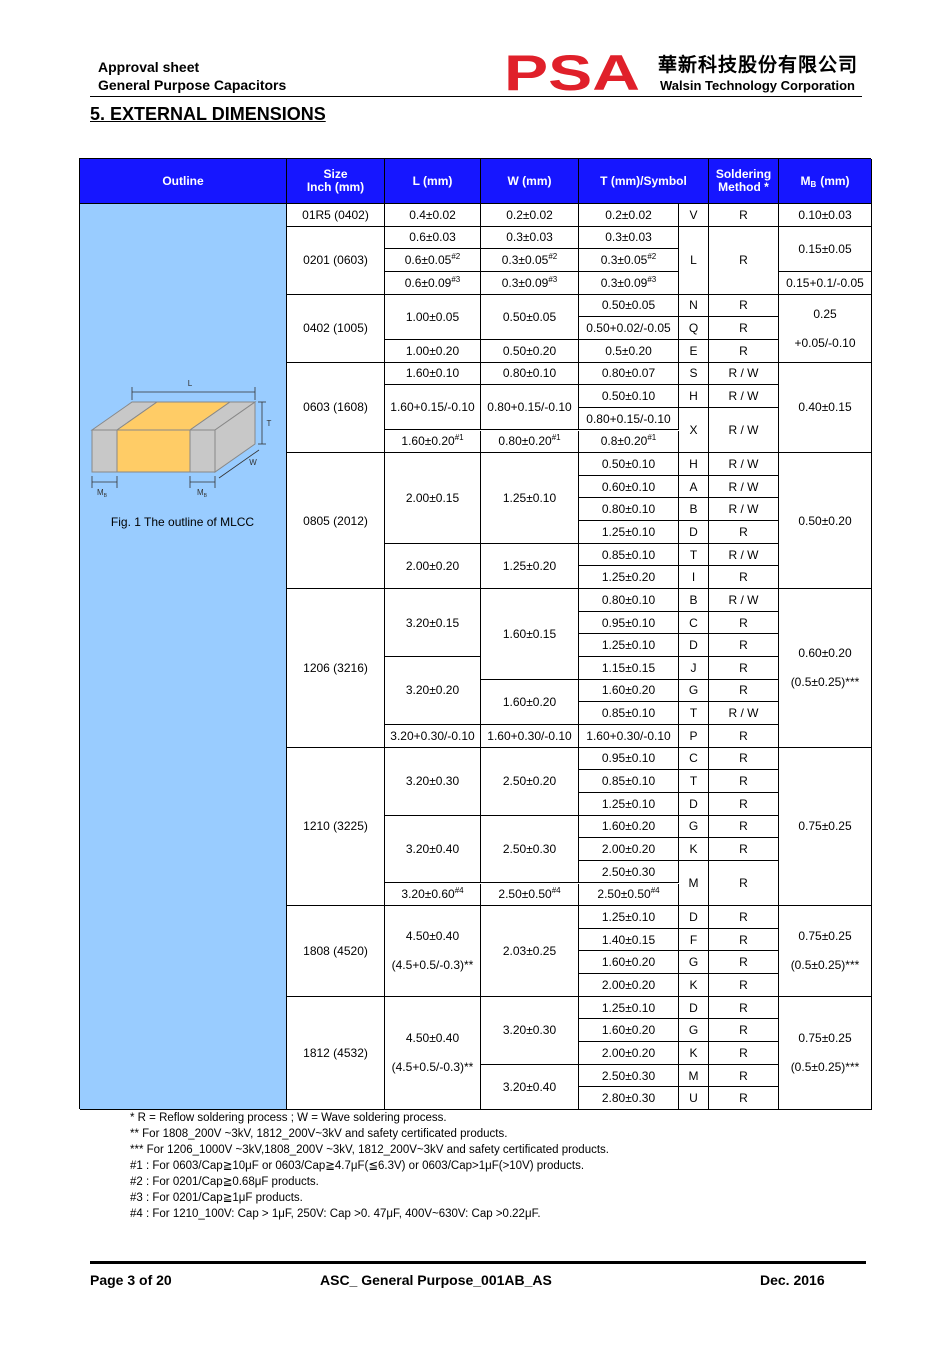  I want to click on symbol-cell: B, so click(694, 510).